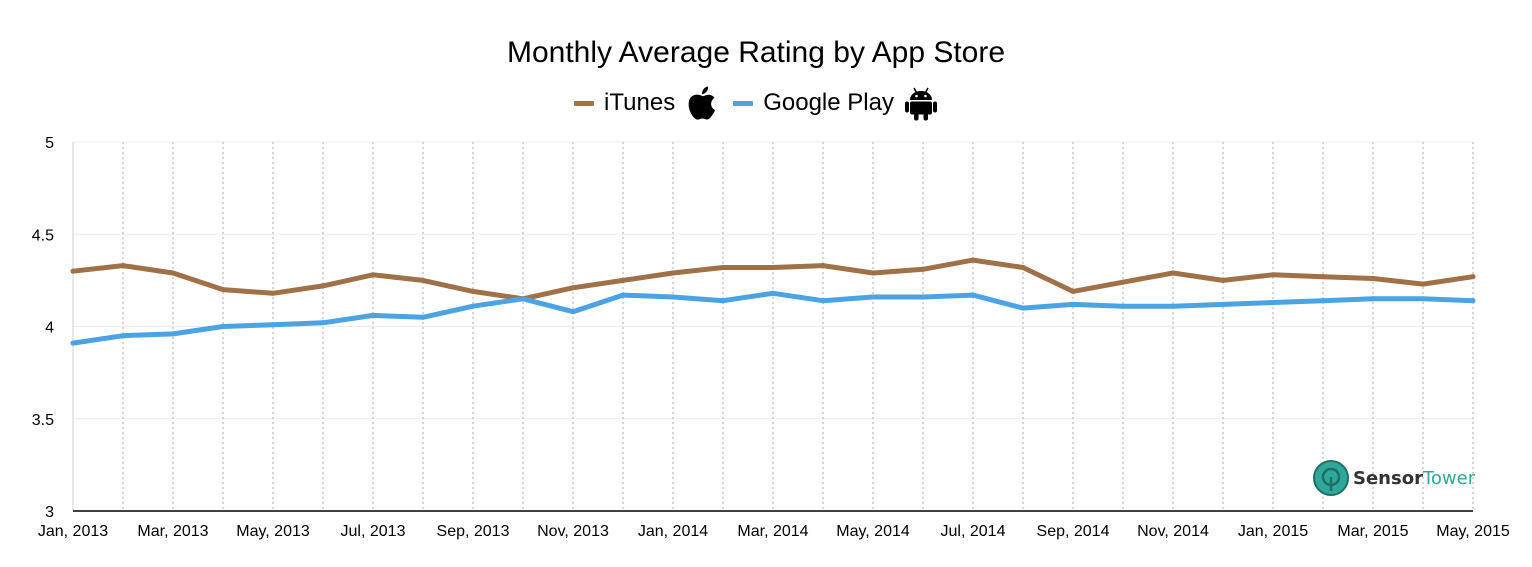  Describe the element at coordinates (473, 531) in the screenshot. I see `x-tick-label: Sep, 2013` at that location.